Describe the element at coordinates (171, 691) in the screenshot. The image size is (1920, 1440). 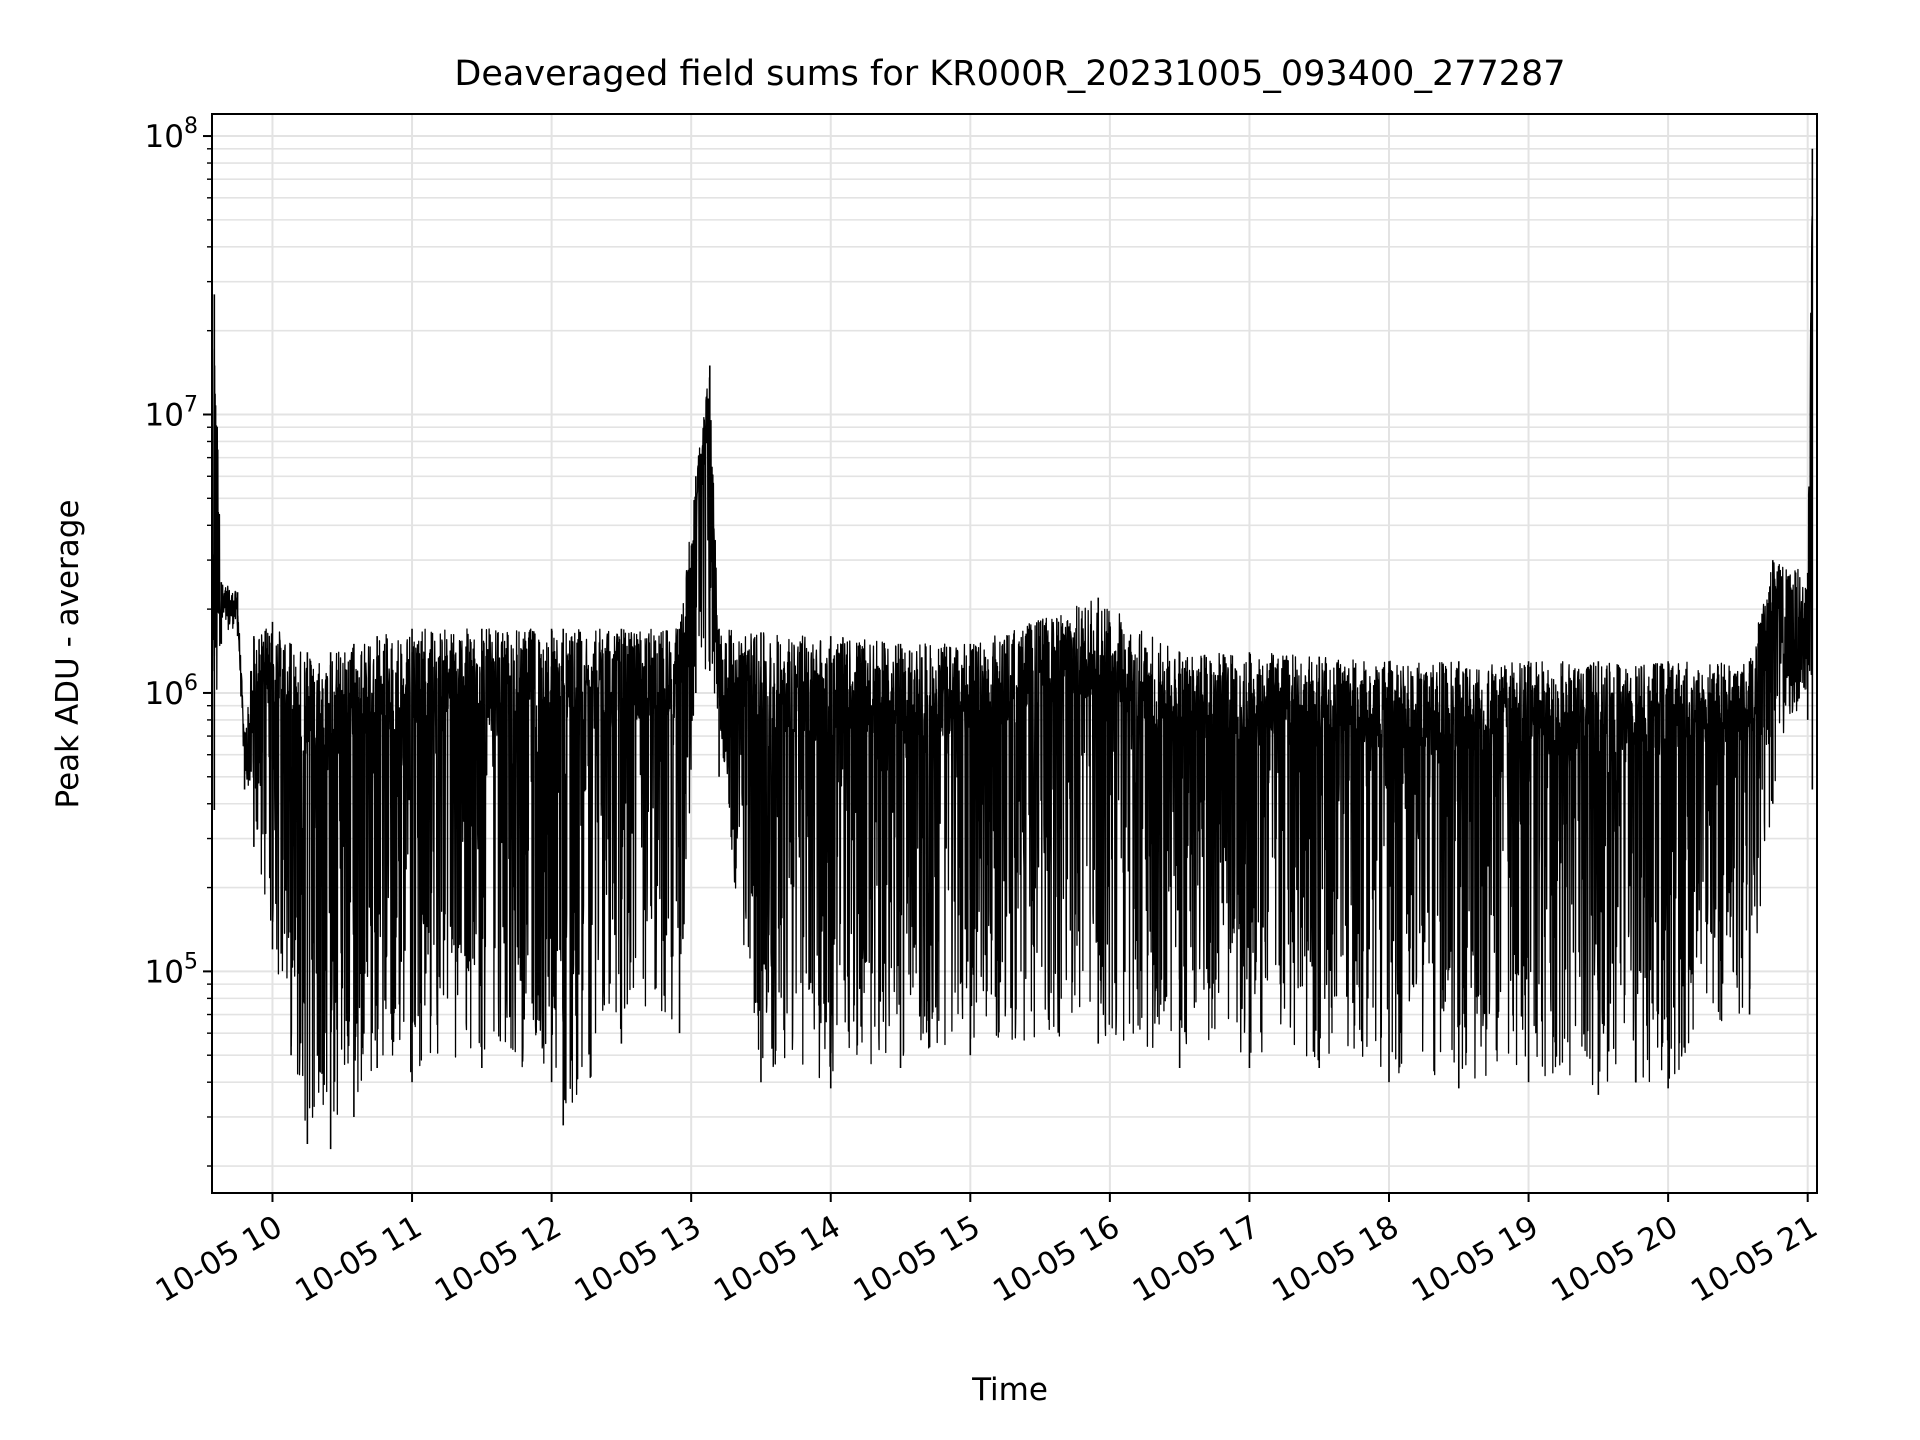
I see `y-tick-label: 10⁶` at that location.